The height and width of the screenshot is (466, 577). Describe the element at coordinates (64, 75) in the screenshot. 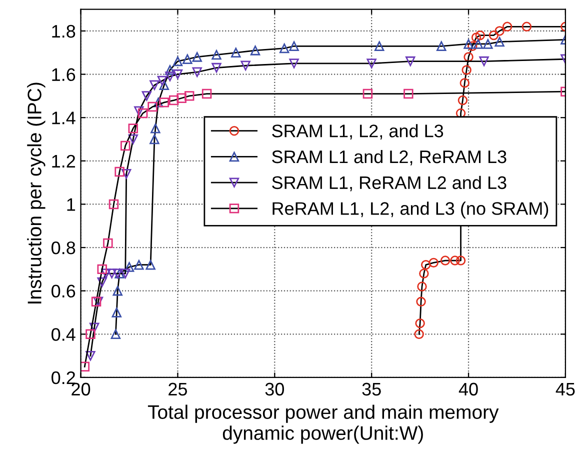

I see `y-tick-label: 1.6` at that location.